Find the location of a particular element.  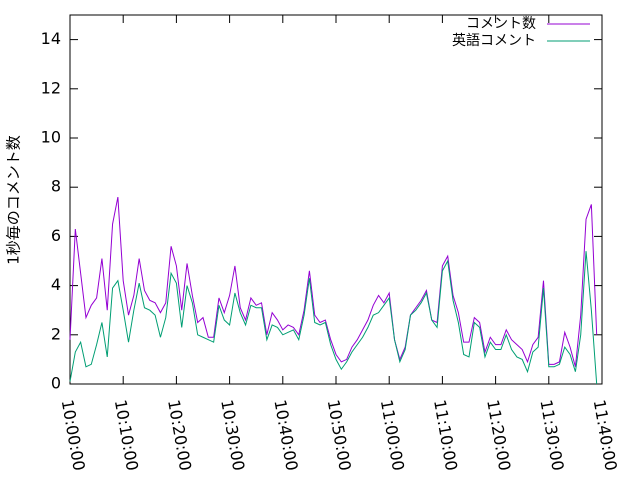

x-tick-label: 10:20:00 is located at coordinates (179, 435).